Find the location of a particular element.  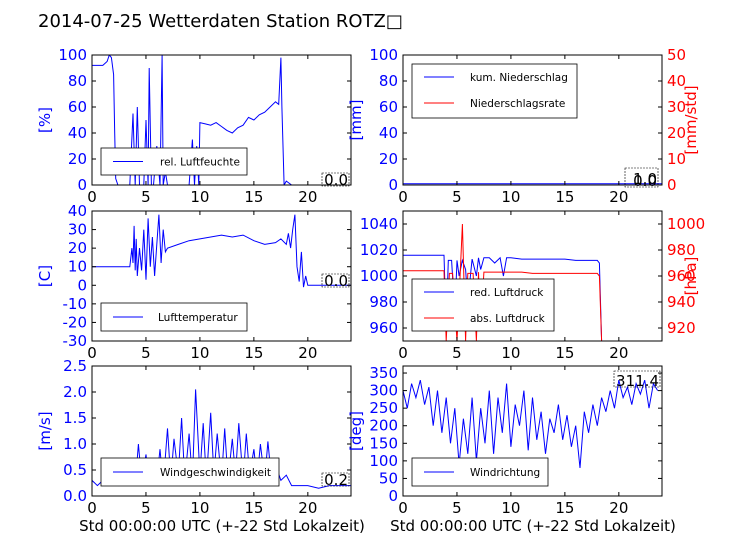

legend-entry: abs. Luftdruck is located at coordinates (508, 319).